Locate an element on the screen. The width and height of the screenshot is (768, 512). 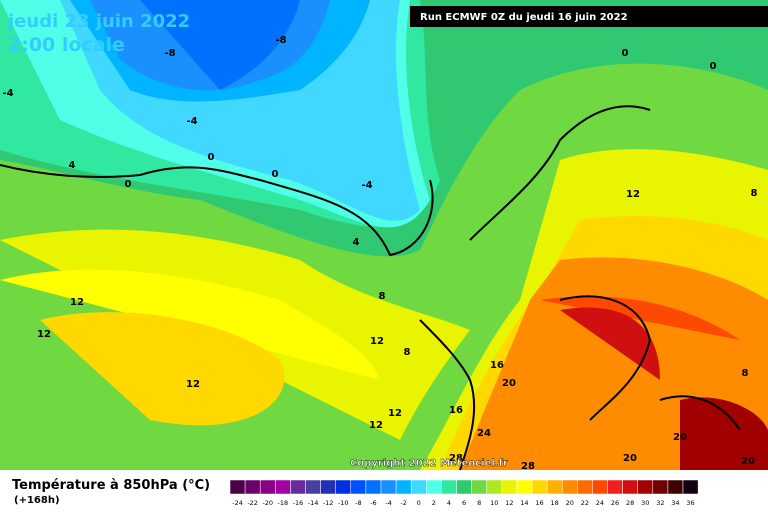
colorbar-label: 2 is located at coordinates (434, 503).